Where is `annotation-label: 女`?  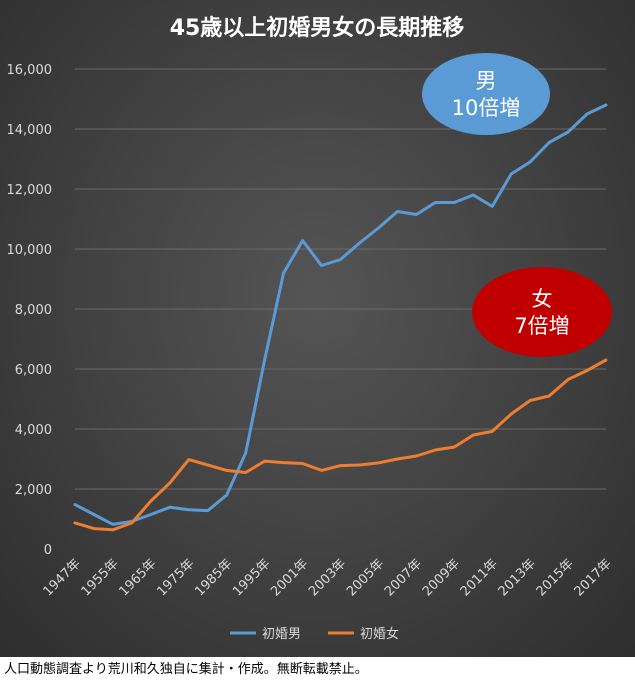
annotation-label: 女 is located at coordinates (542, 299).